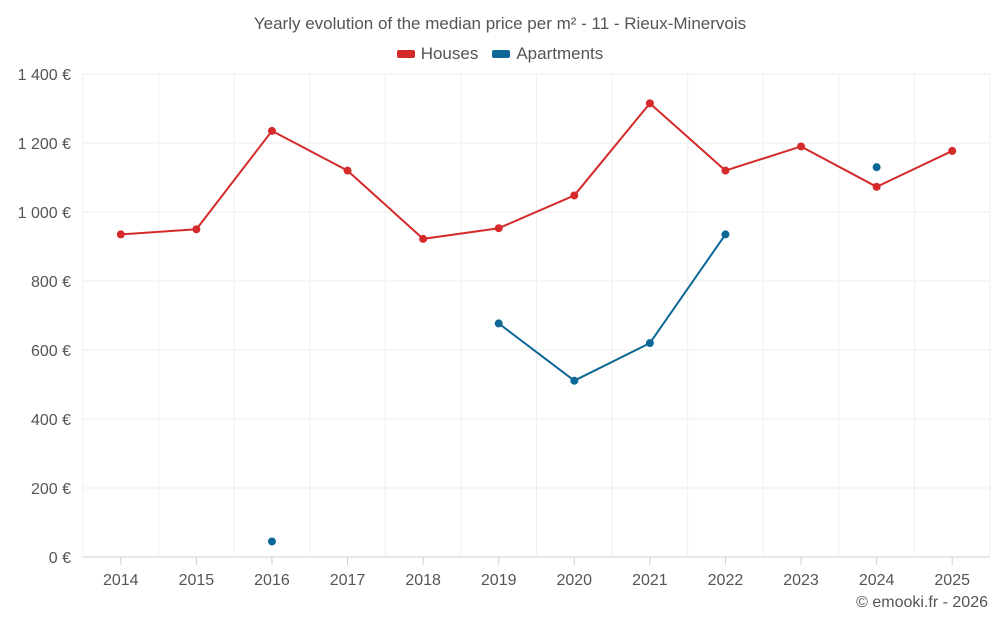  I want to click on legend-item-houses: Houses, so click(437, 54).